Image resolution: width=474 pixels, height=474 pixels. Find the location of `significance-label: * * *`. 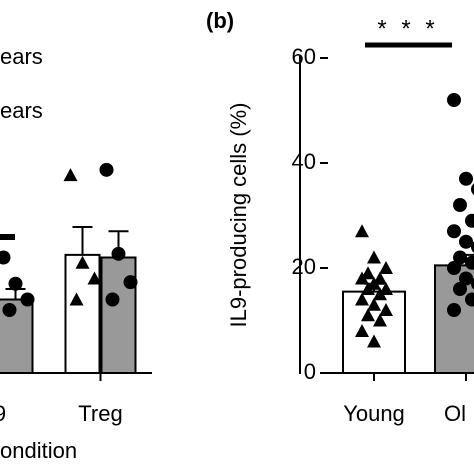

significance-label: * * * is located at coordinates (407, 28).